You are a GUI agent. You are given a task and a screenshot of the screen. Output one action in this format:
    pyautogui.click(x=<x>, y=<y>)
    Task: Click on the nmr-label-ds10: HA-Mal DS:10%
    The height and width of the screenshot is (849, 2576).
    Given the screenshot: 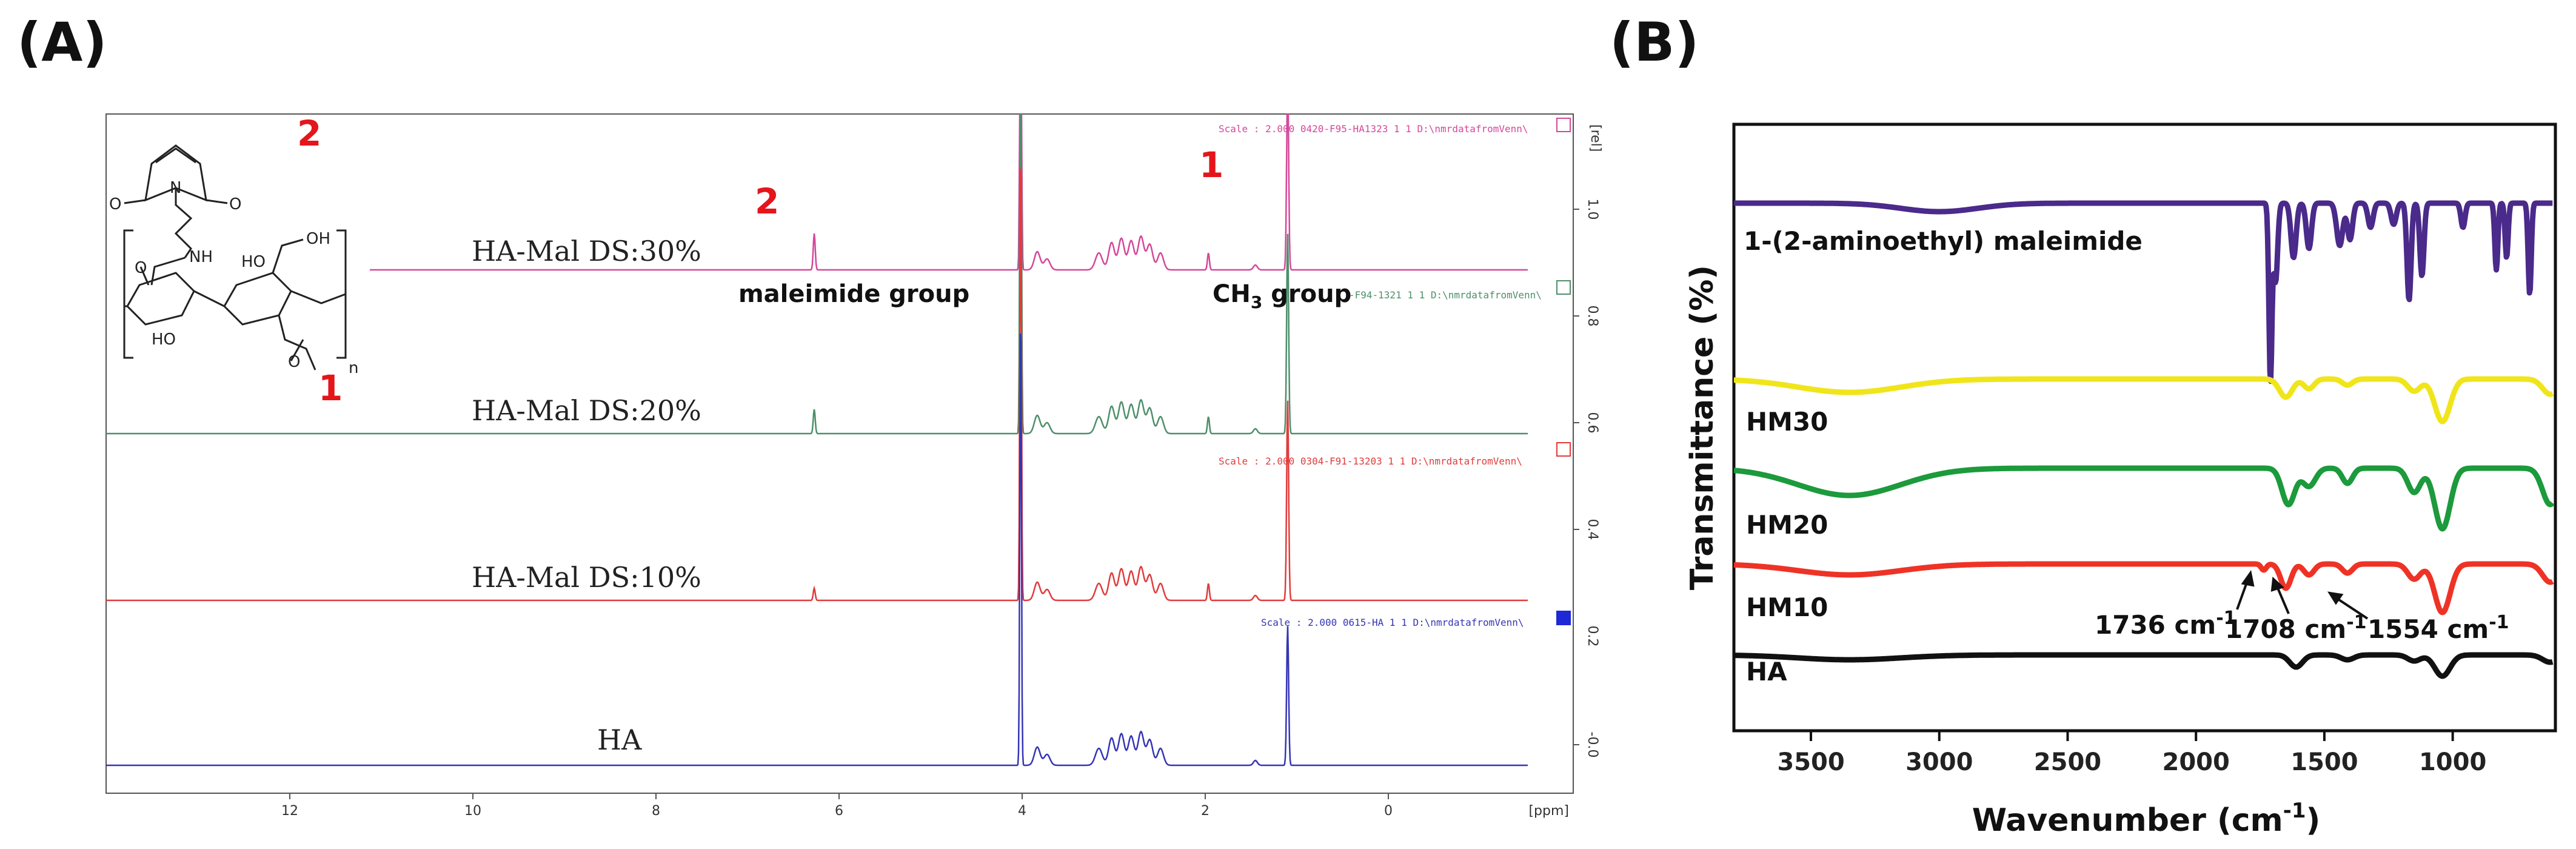 What is the action you would take?
    pyautogui.click(x=586, y=577)
    